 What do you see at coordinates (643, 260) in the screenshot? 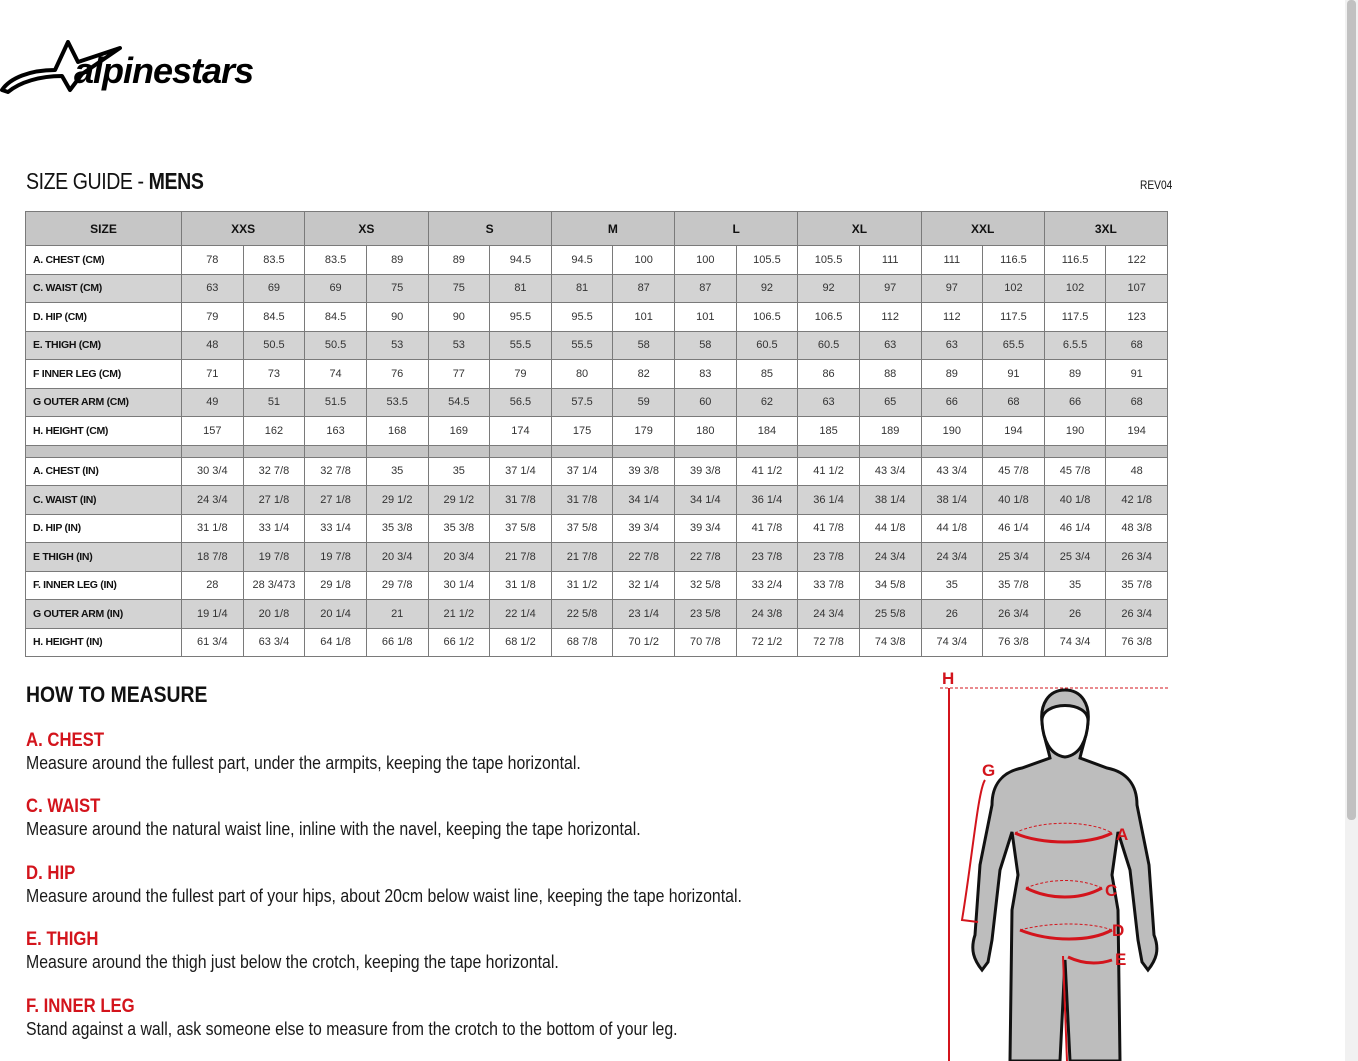
I see `table-cell: 100` at bounding box center [643, 260].